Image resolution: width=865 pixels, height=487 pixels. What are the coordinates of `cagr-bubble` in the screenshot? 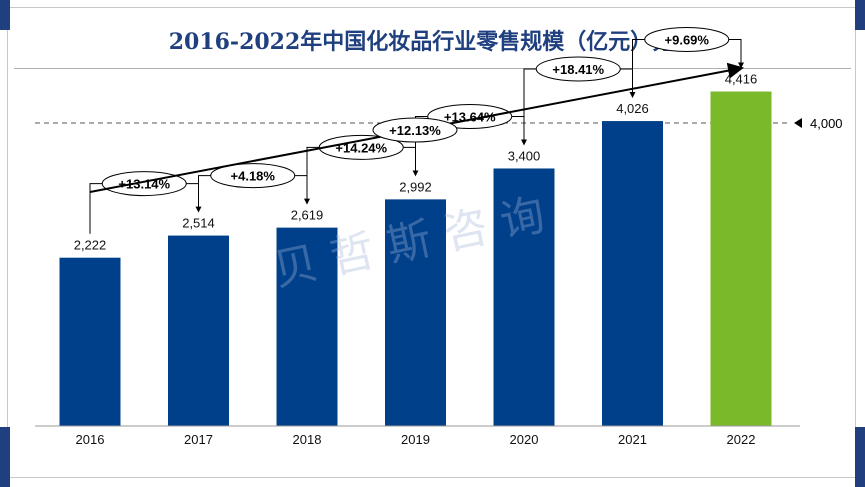 It's located at (415, 130).